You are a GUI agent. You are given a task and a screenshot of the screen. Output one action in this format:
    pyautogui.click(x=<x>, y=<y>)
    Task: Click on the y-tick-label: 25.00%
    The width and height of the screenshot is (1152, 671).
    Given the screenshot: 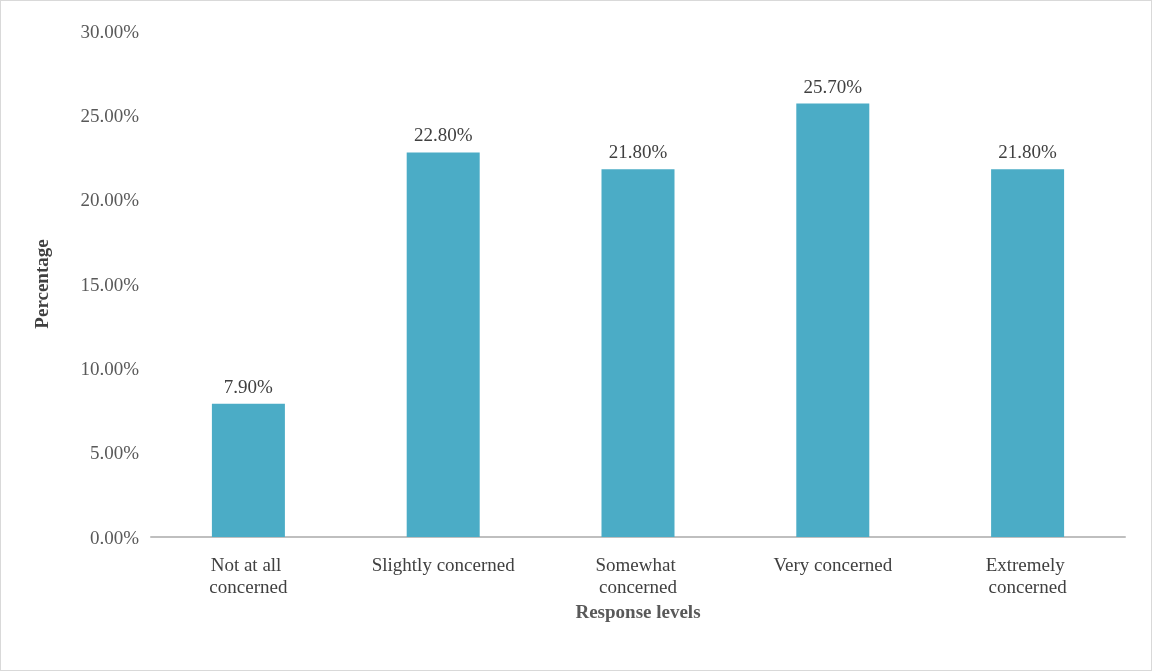 What is the action you would take?
    pyautogui.click(x=110, y=115)
    